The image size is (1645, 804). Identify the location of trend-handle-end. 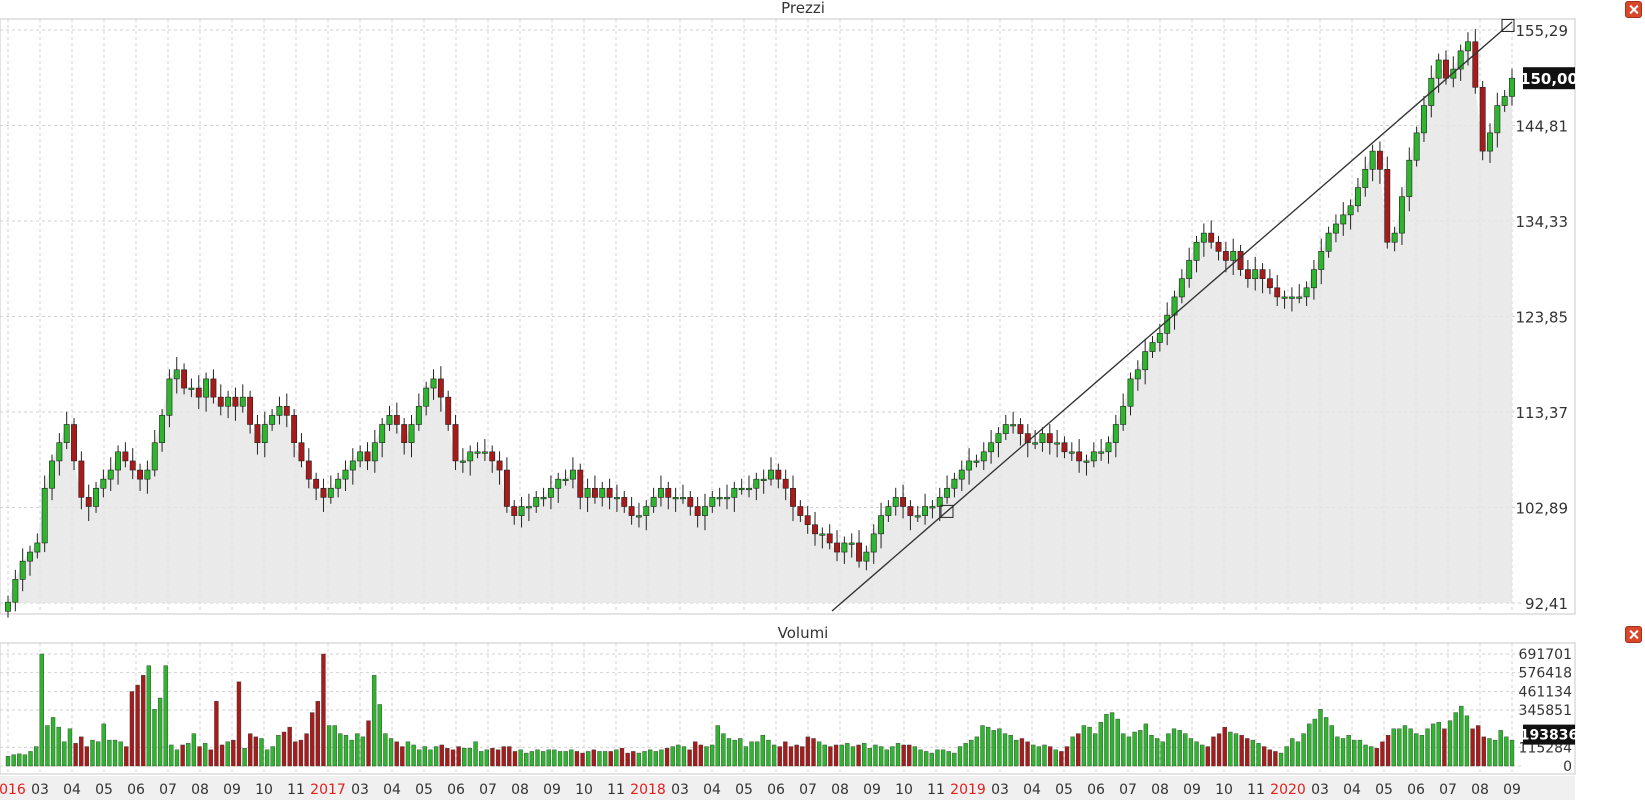
(1508, 25).